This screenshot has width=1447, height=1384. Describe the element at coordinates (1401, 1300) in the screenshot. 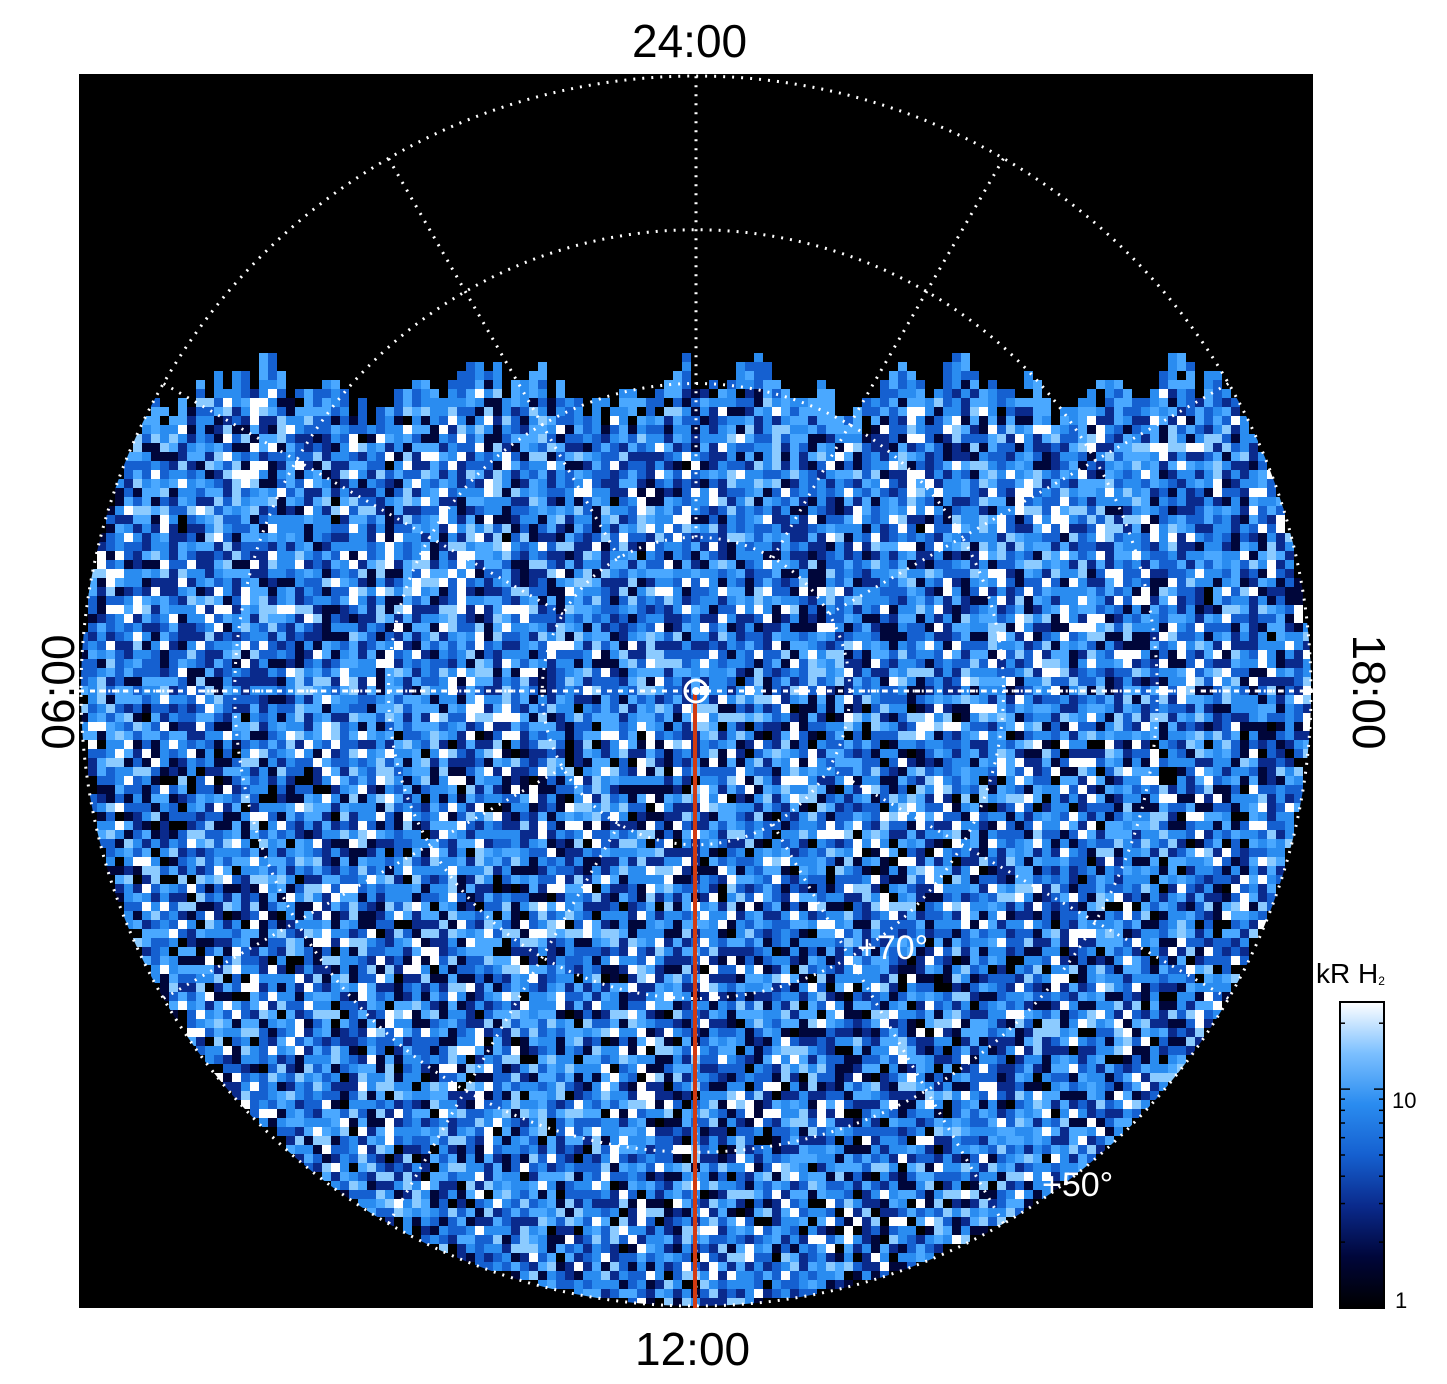

I see `colorbar-tick-label-1: 1` at that location.